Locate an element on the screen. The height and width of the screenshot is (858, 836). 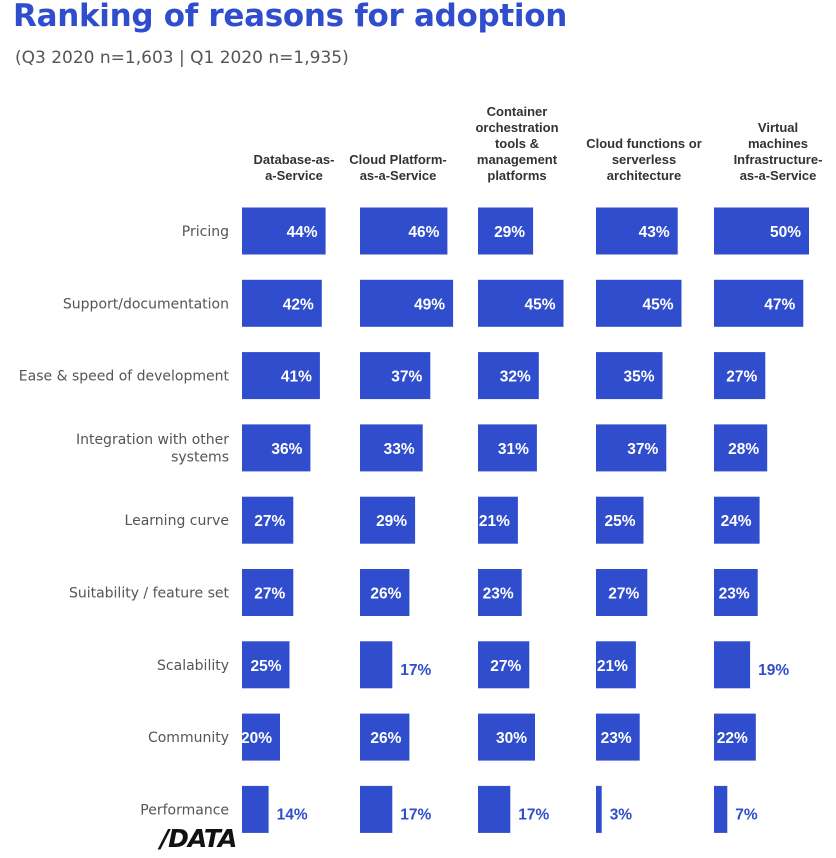
column-header: Cloud functions or serverless architecture is located at coordinates (644, 159).